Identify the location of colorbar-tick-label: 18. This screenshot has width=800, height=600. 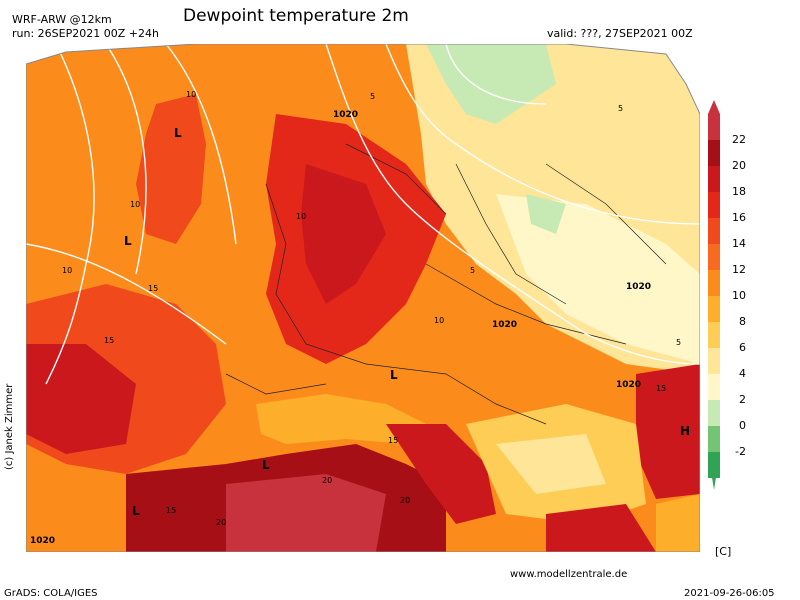
(739, 191).